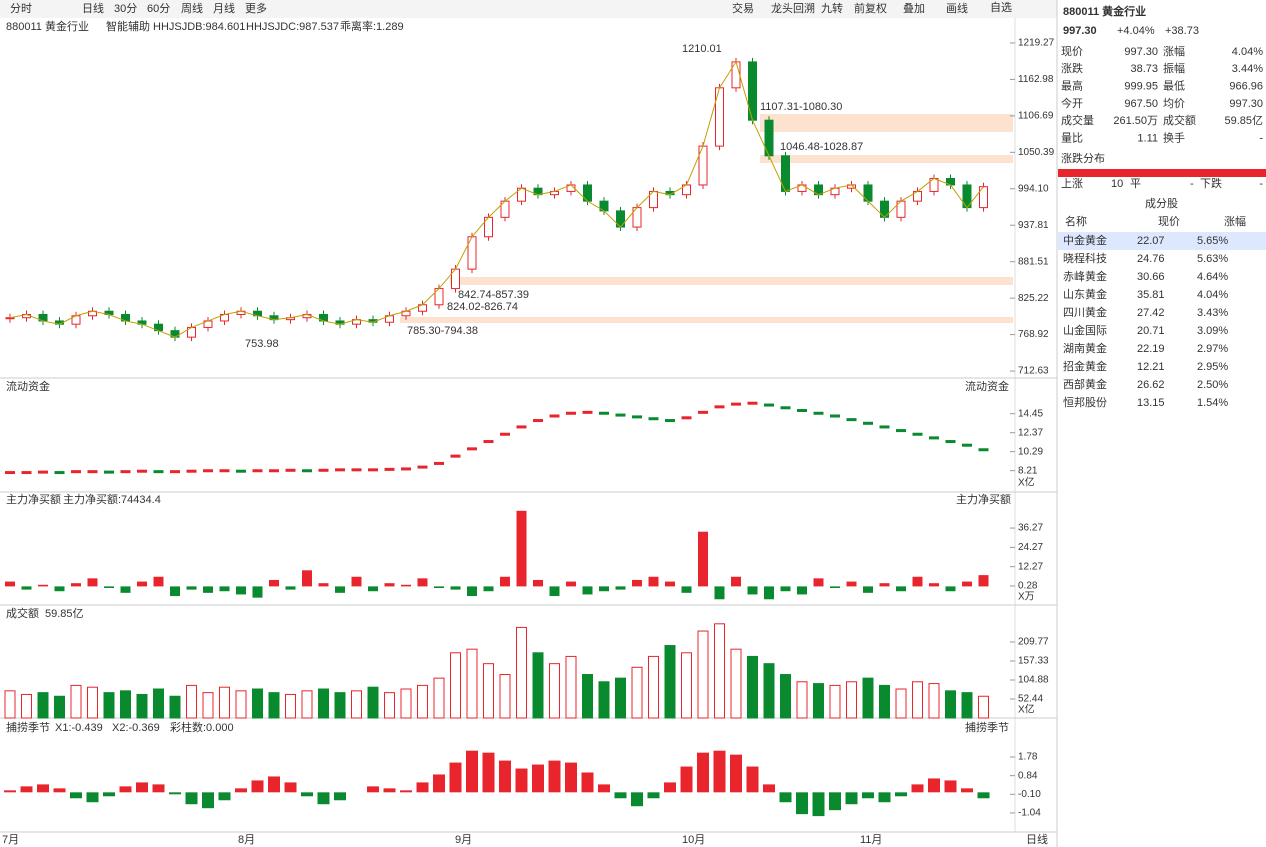  I want to click on annotation: 785.30-794.38, so click(442, 331).